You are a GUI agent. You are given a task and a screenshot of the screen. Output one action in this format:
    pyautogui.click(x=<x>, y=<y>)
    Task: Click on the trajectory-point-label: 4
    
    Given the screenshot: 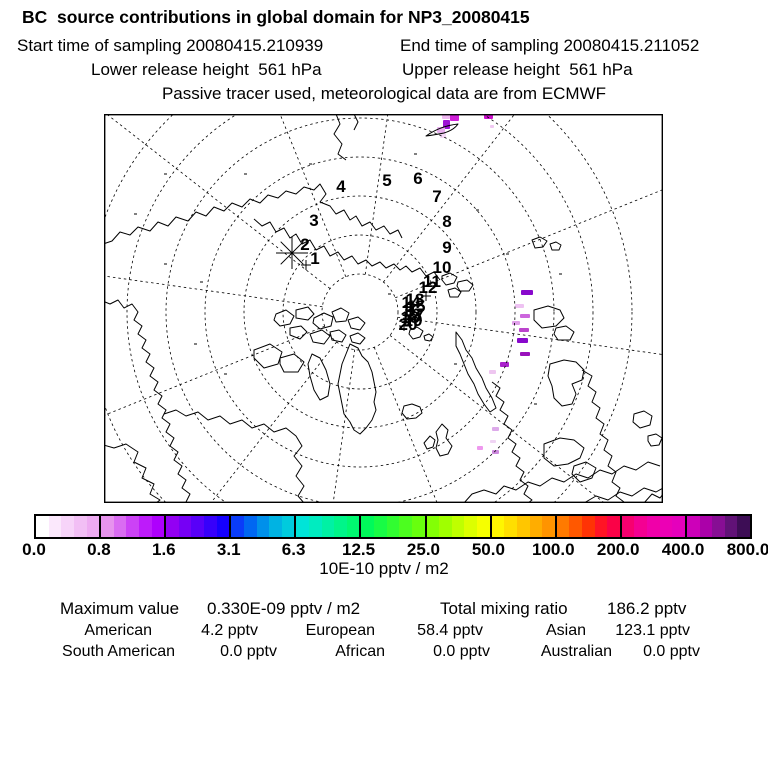 What is the action you would take?
    pyautogui.click(x=341, y=186)
    